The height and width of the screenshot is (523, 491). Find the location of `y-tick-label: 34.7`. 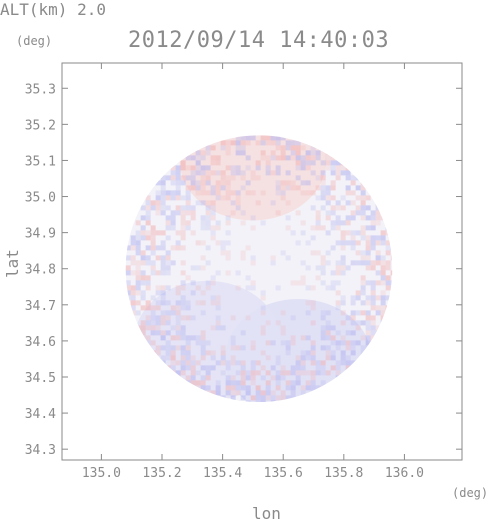

y-tick-label: 34.7 is located at coordinates (40, 306).